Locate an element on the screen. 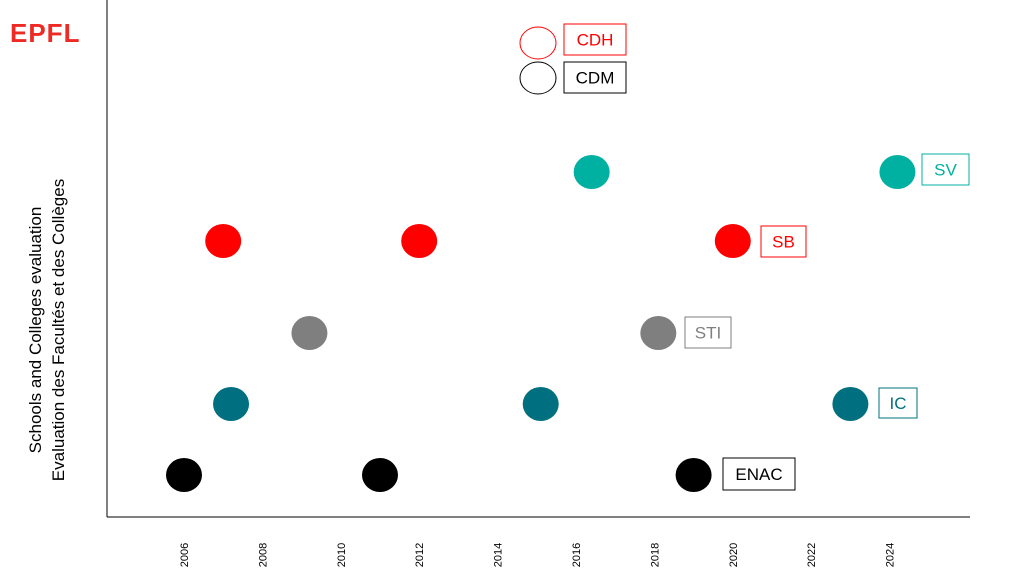 The width and height of the screenshot is (1024, 576). legend-label-cdm: CDM is located at coordinates (595, 78).